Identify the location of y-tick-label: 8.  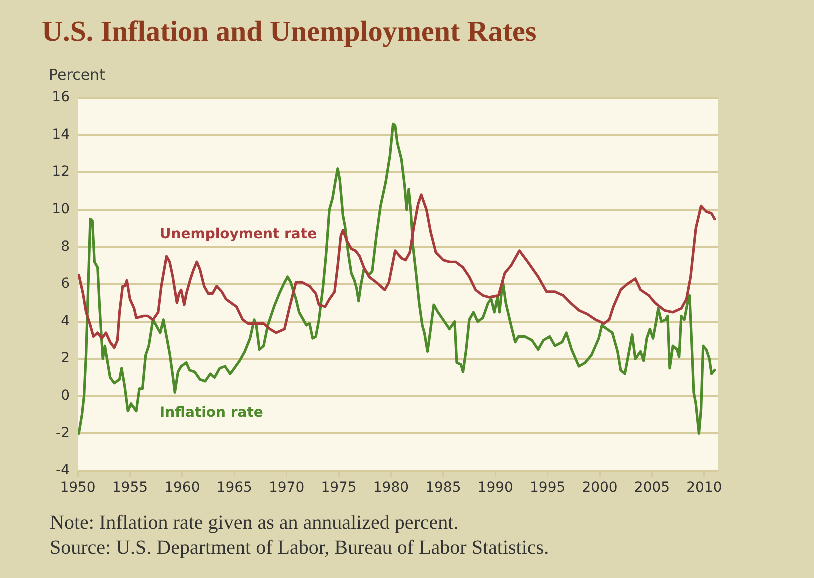
(65, 246).